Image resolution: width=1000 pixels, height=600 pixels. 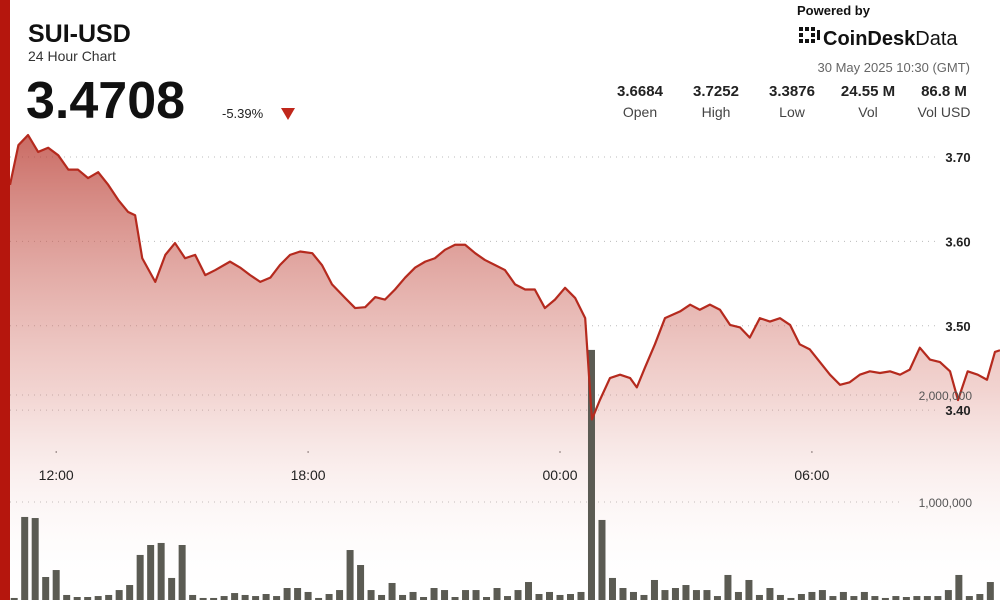 I want to click on stat-value: 3.6684, so click(x=640, y=91).